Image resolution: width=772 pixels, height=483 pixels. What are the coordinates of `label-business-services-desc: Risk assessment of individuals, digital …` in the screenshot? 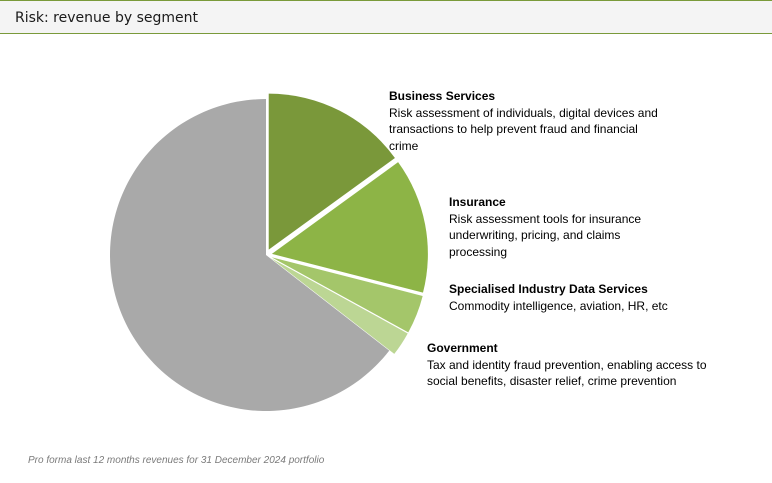 It's located at (523, 129).